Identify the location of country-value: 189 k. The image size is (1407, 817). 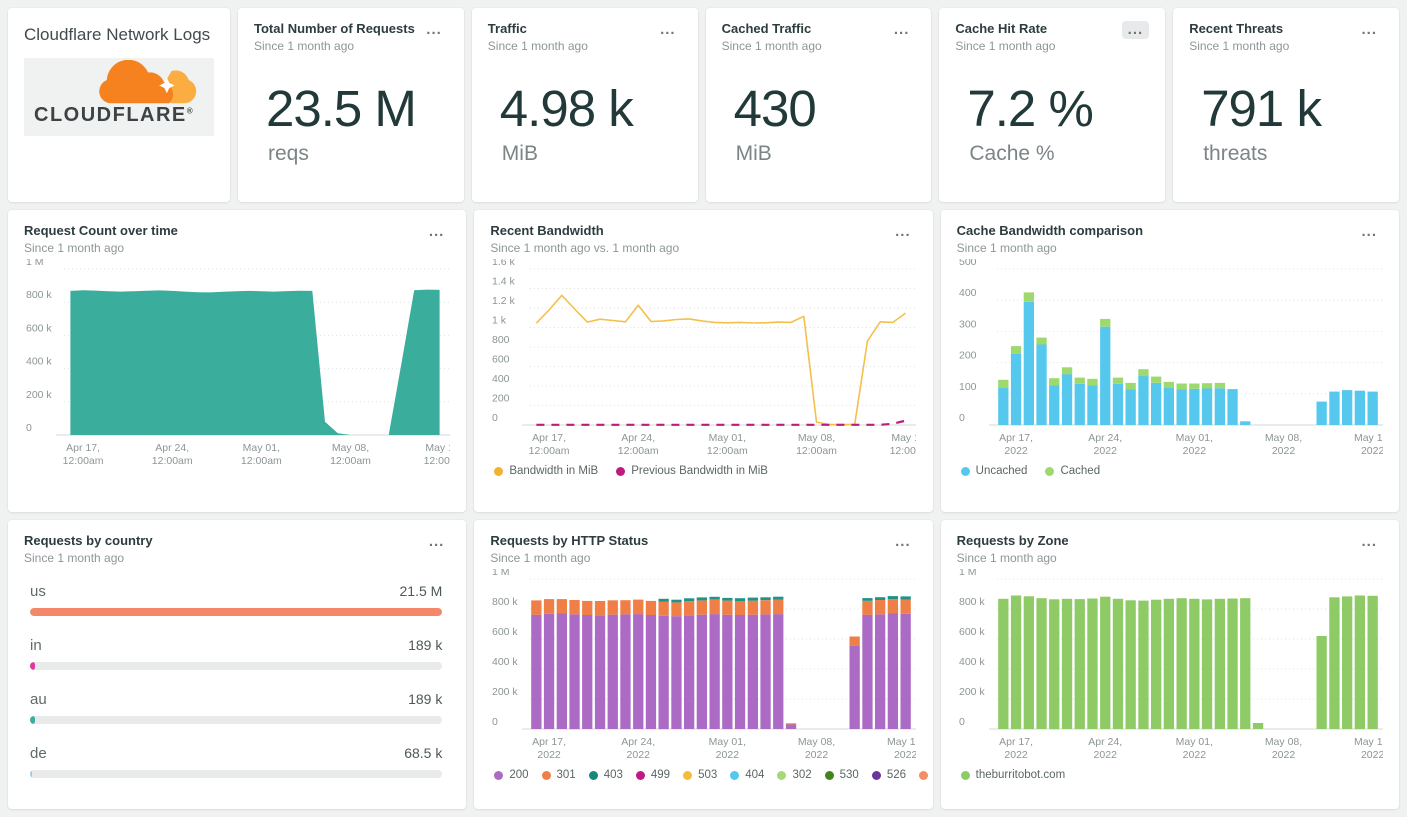
(425, 699).